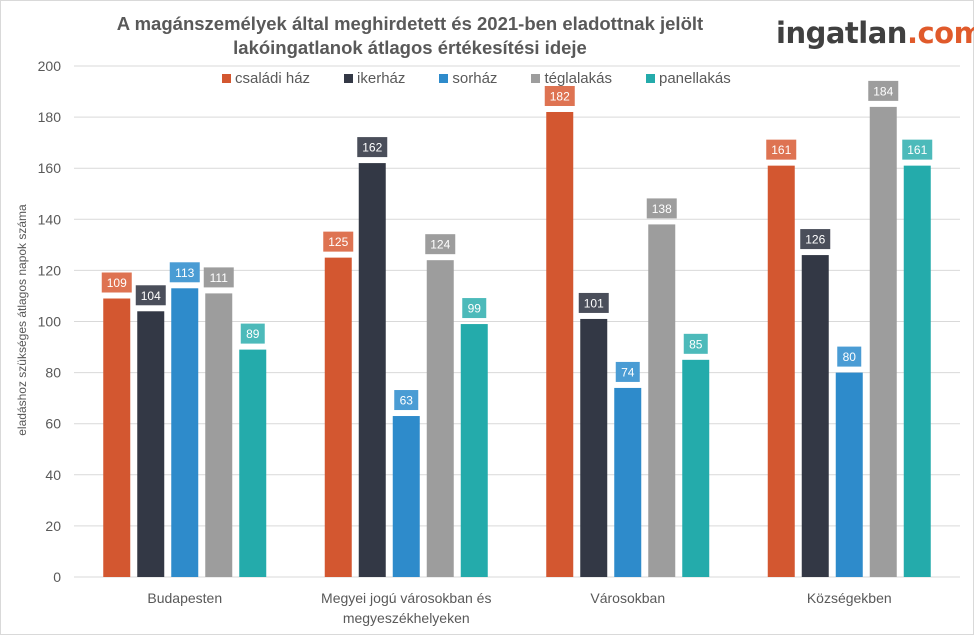  I want to click on legend-item: ikerház, so click(374, 78).